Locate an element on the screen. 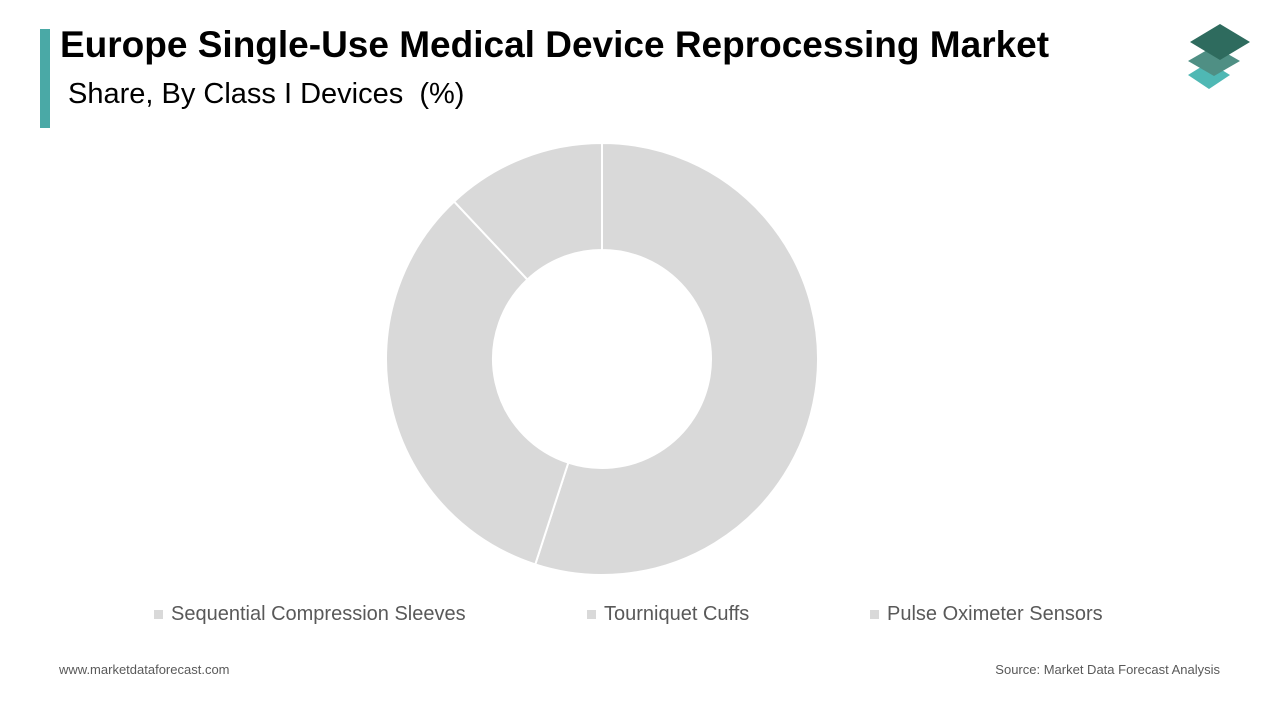  legend-item-pulse-oximeter-sensors: Pulse Oximeter Sensors is located at coordinates (986, 614).